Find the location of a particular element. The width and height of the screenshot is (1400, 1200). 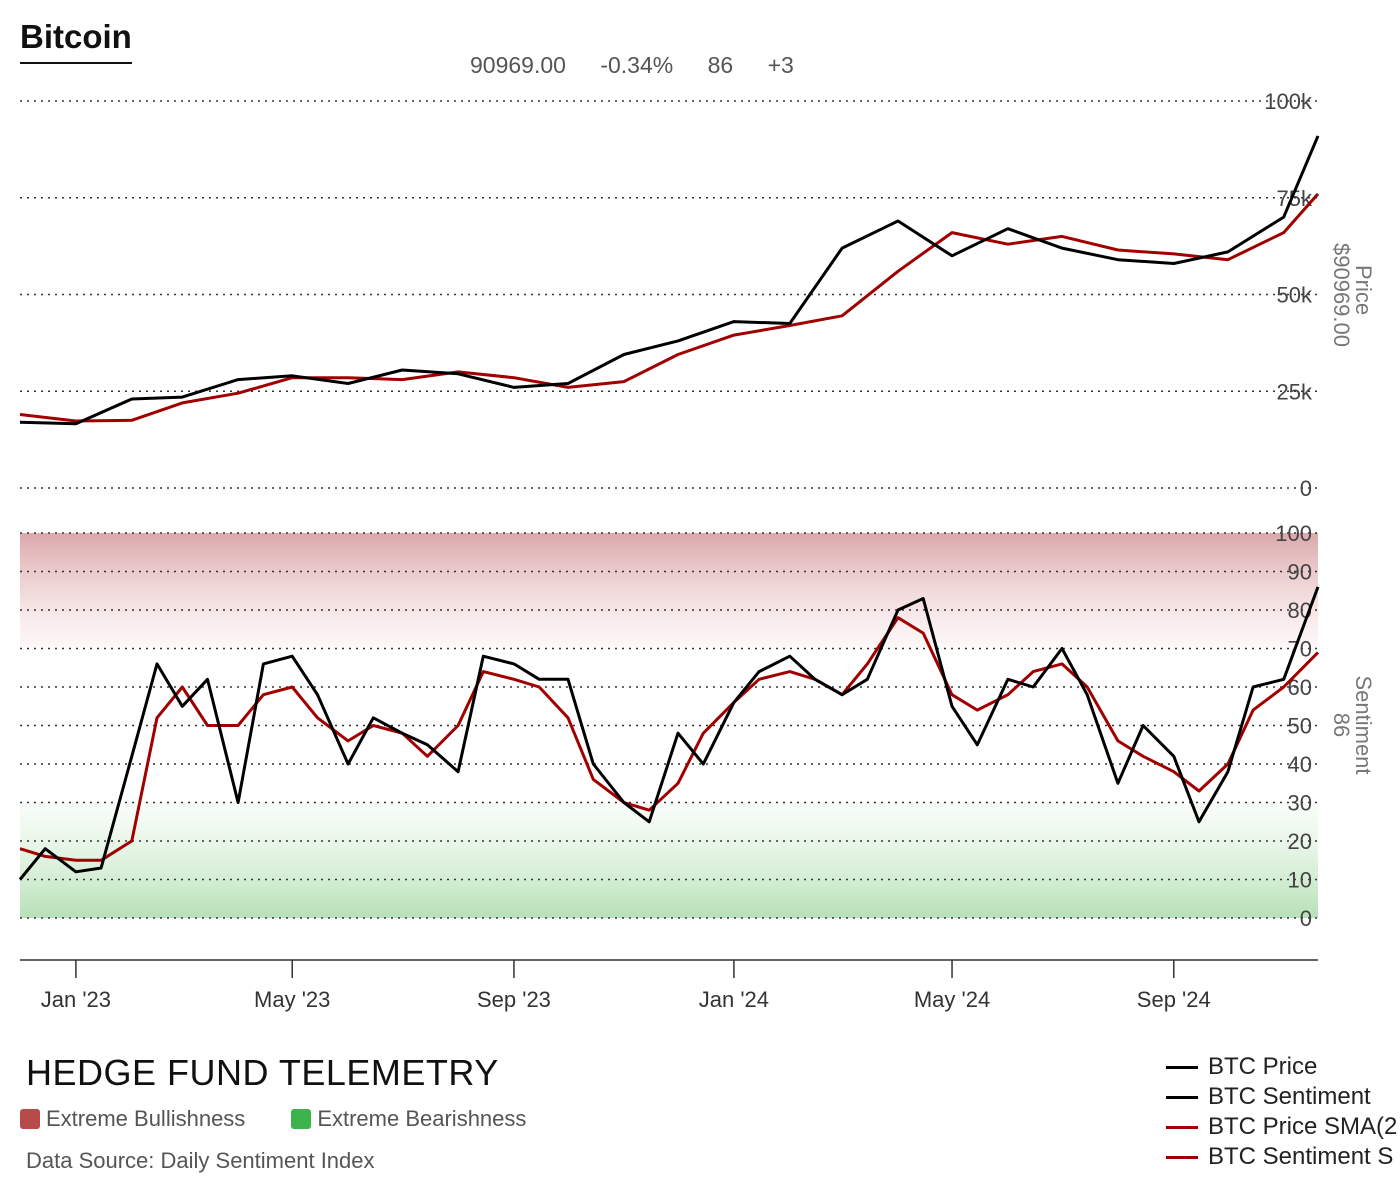

legend-item-btc-price-sma: BTC Price SMA(2 is located at coordinates (1283, 1127).